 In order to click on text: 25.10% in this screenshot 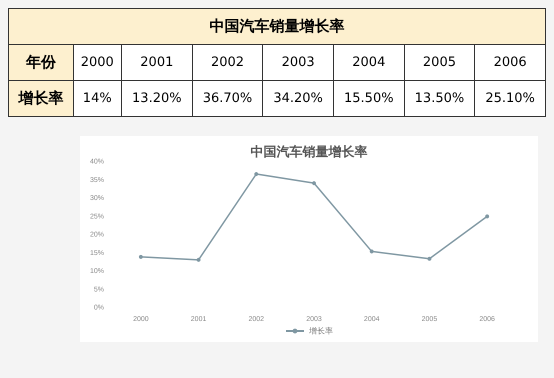, I will do `click(510, 98)`.